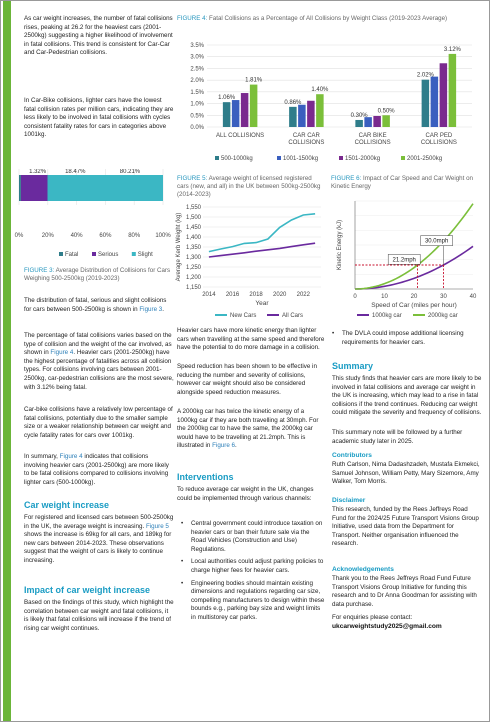 The image size is (490, 722). What do you see at coordinates (38, 172) in the screenshot?
I see `f3-value-label: 1.32%` at bounding box center [38, 172].